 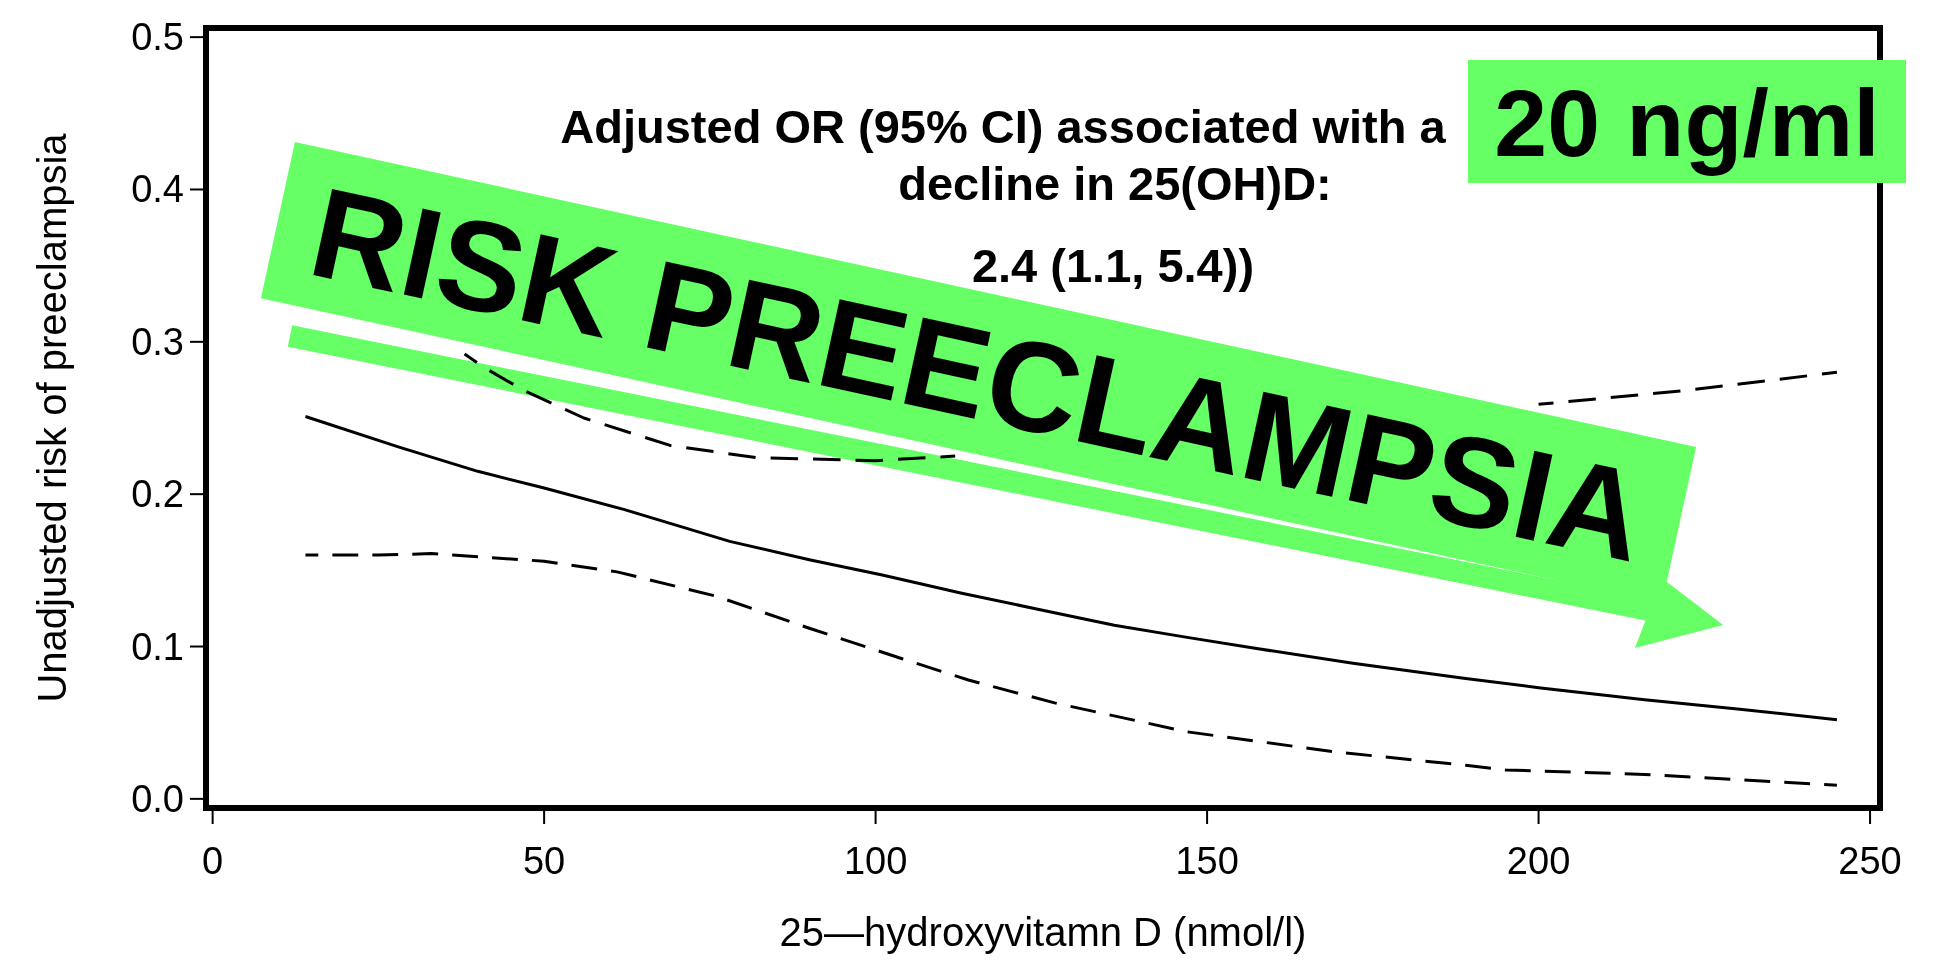 What do you see at coordinates (157, 37) in the screenshot?
I see `y-tick-label: 0.5` at bounding box center [157, 37].